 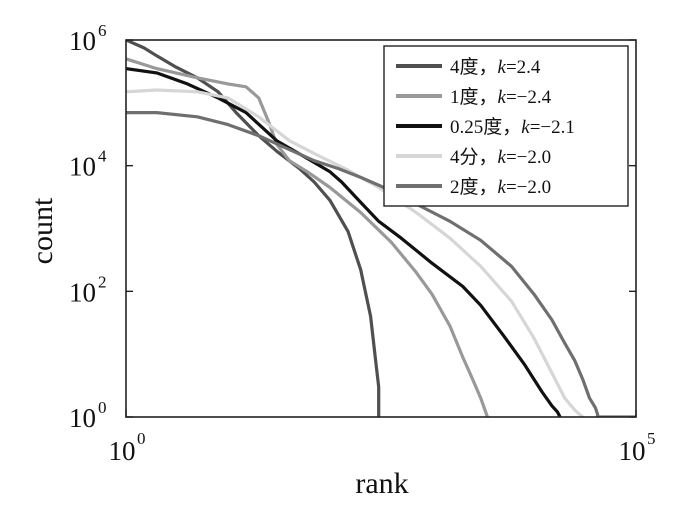 I want to click on x-tick-label-0: 10, so click(x=122, y=451).